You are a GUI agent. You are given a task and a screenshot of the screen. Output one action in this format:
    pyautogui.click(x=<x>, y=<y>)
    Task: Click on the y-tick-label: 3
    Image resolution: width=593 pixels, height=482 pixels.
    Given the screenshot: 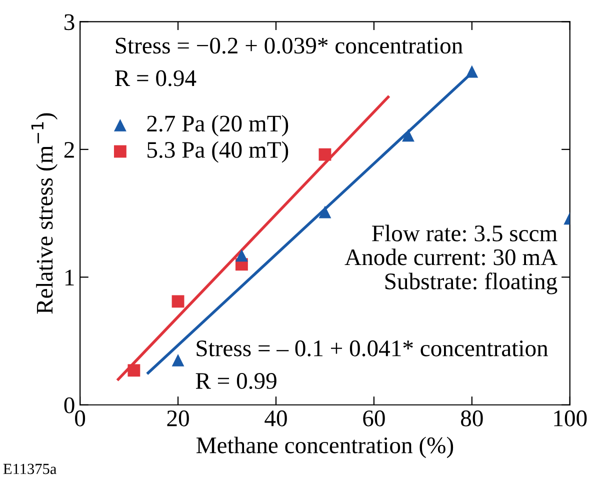 What is the action you would take?
    pyautogui.click(x=69, y=22)
    